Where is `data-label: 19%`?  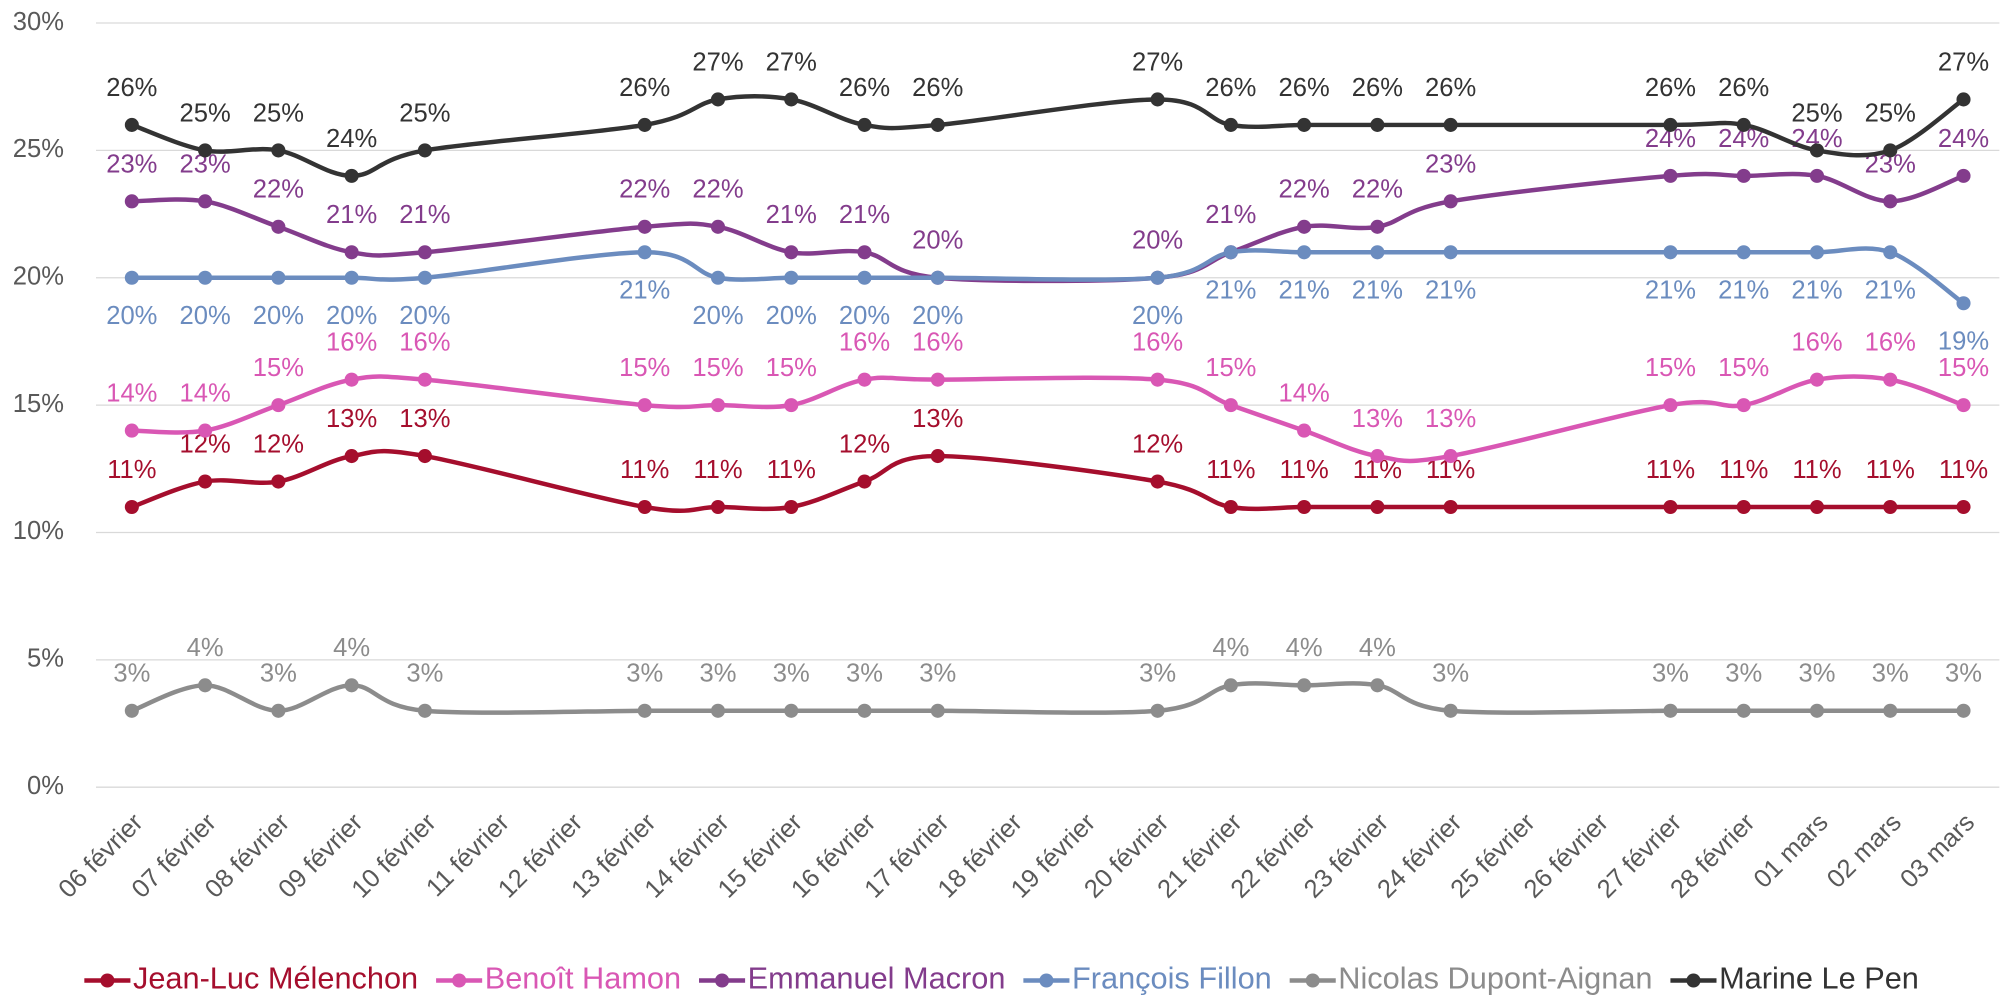
data-label: 19% is located at coordinates (1963, 342).